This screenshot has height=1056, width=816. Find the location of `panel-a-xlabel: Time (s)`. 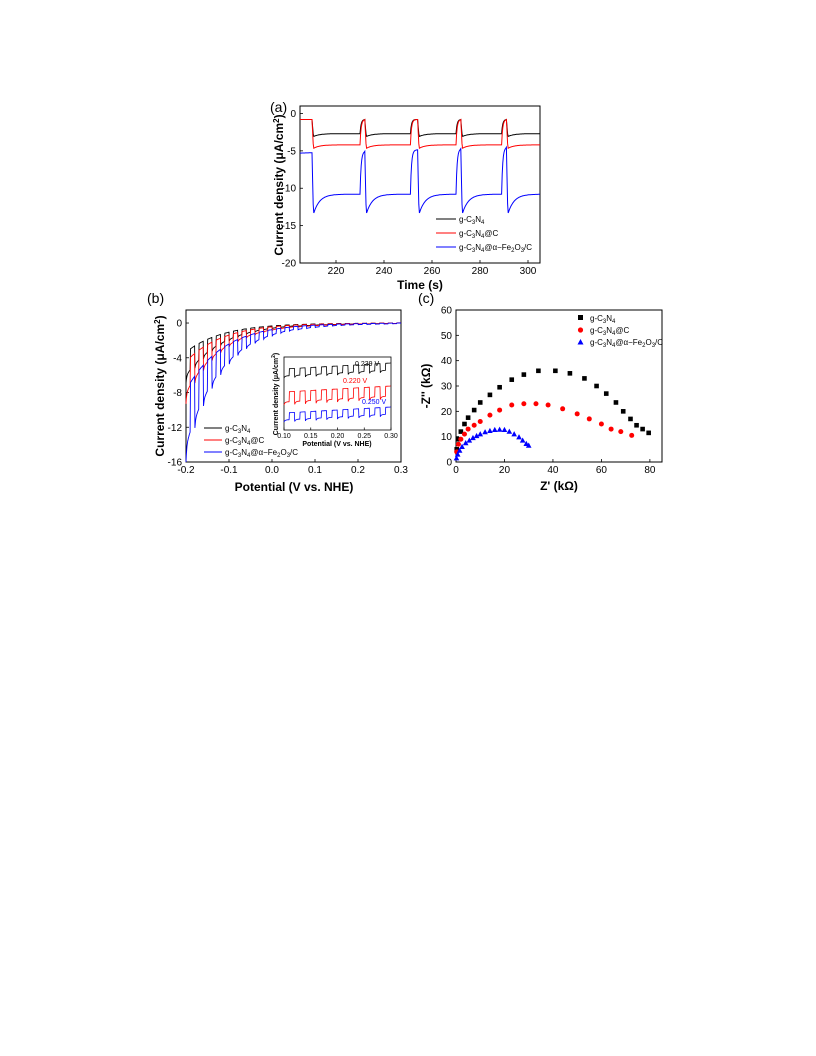

panel-a-xlabel: Time (s) is located at coordinates (420, 285).